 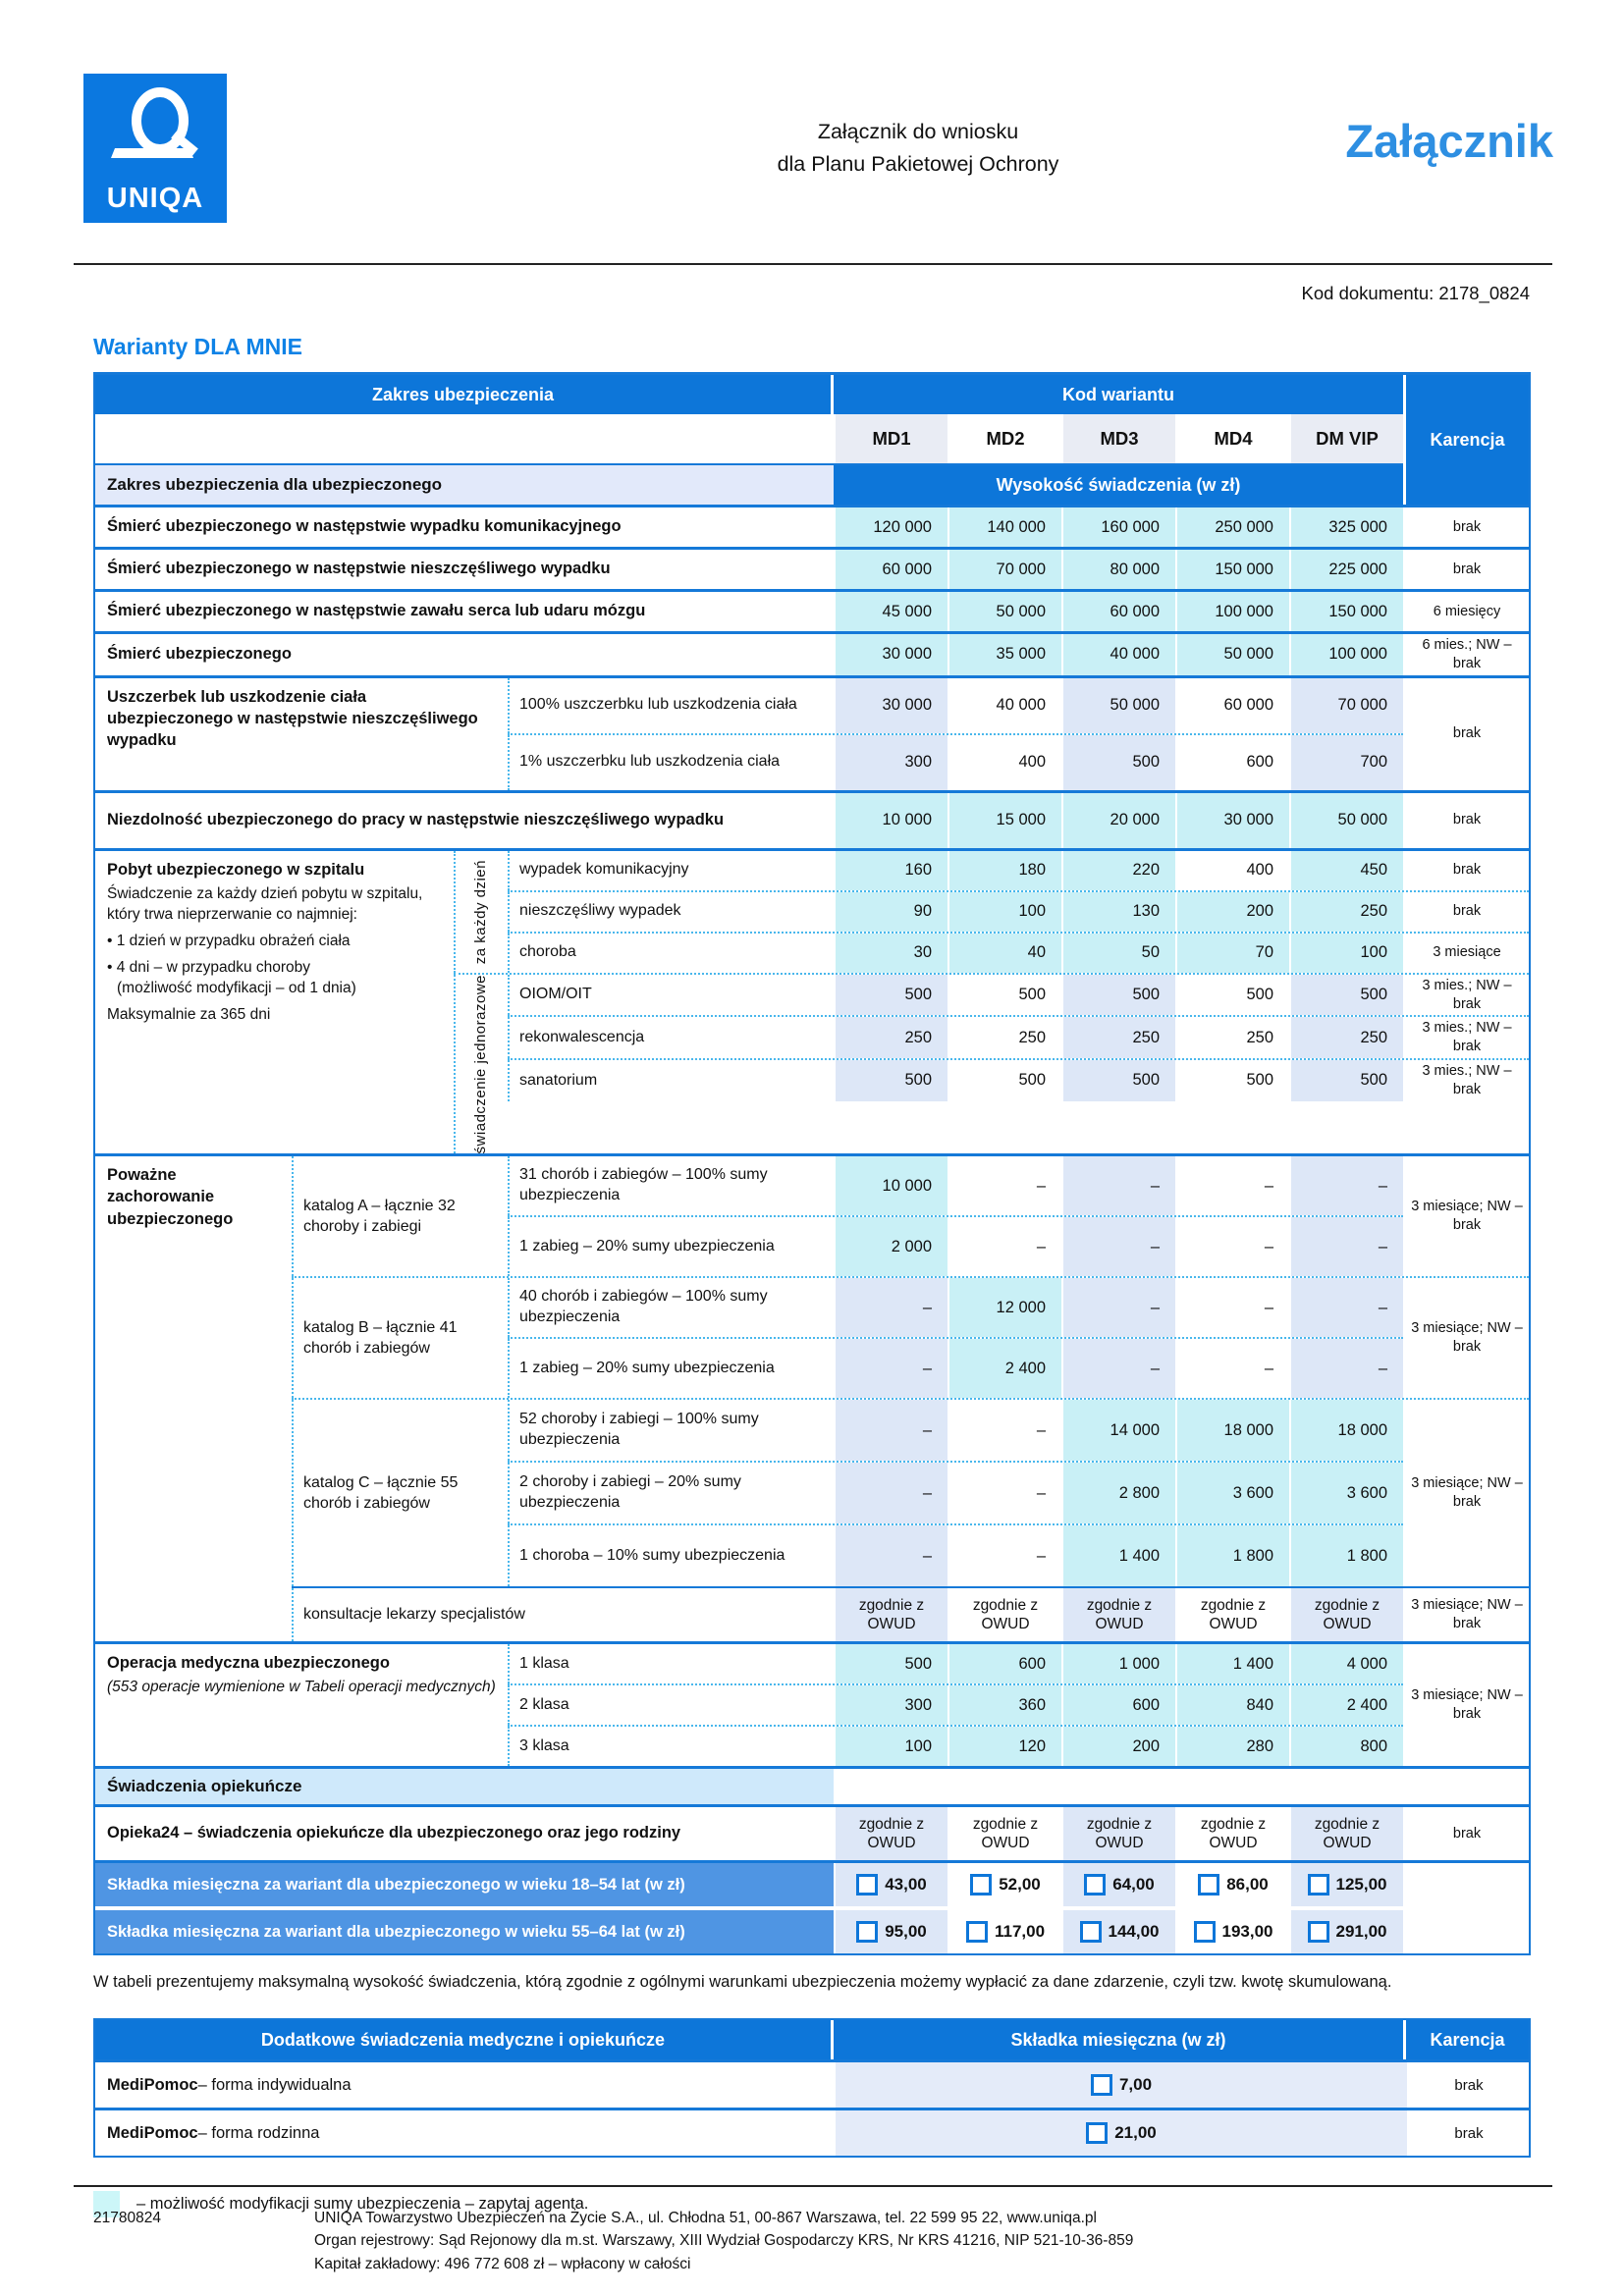 What do you see at coordinates (890, 1038) in the screenshot?
I see `value-cell: 250` at bounding box center [890, 1038].